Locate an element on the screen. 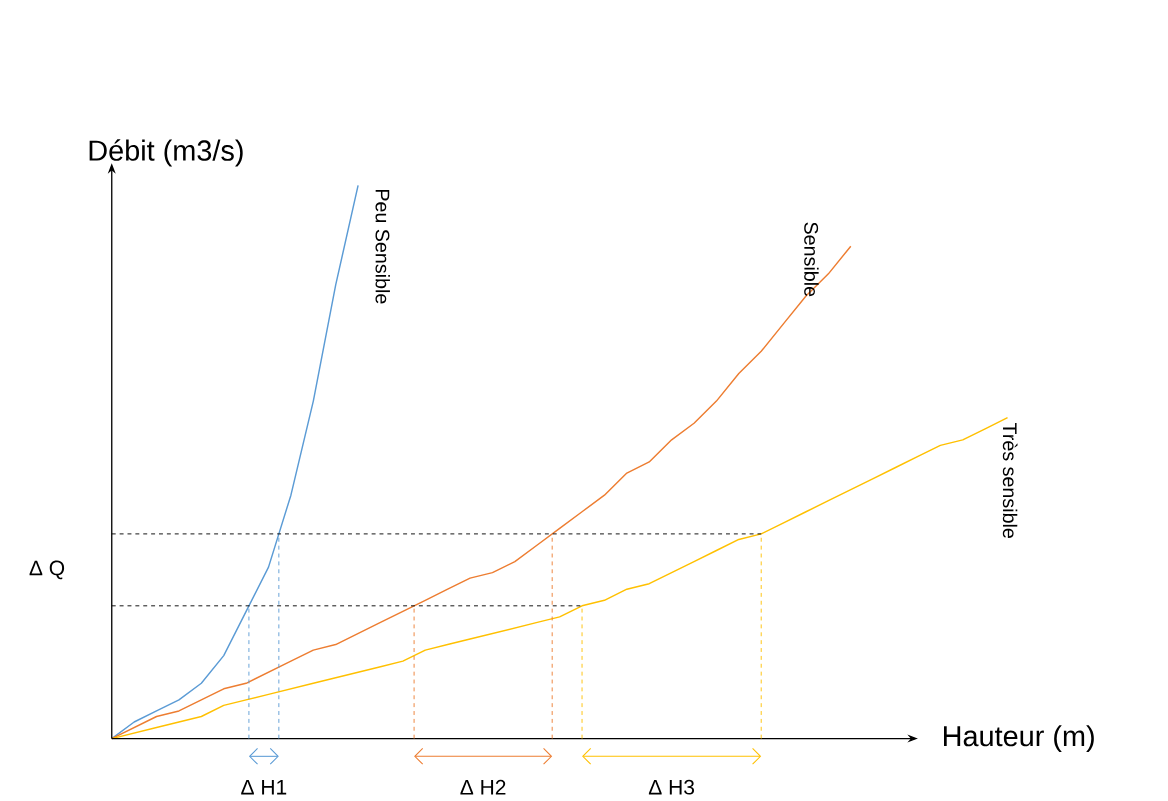 This screenshot has height=801, width=1168. y-axis-title: Débit (m3/s) is located at coordinates (166, 153).